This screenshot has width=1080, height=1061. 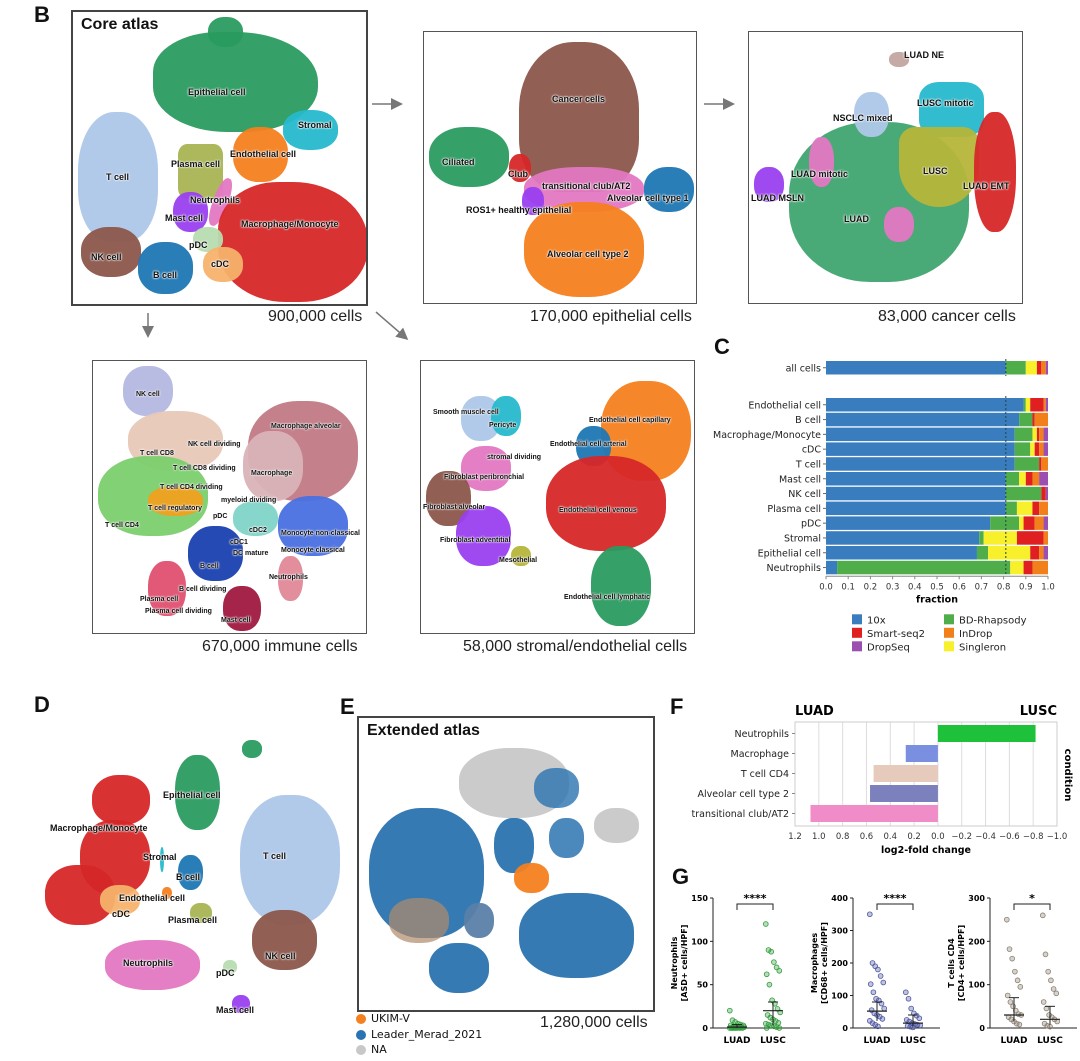 I want to click on cluster-t-cell, so click(x=118, y=177).